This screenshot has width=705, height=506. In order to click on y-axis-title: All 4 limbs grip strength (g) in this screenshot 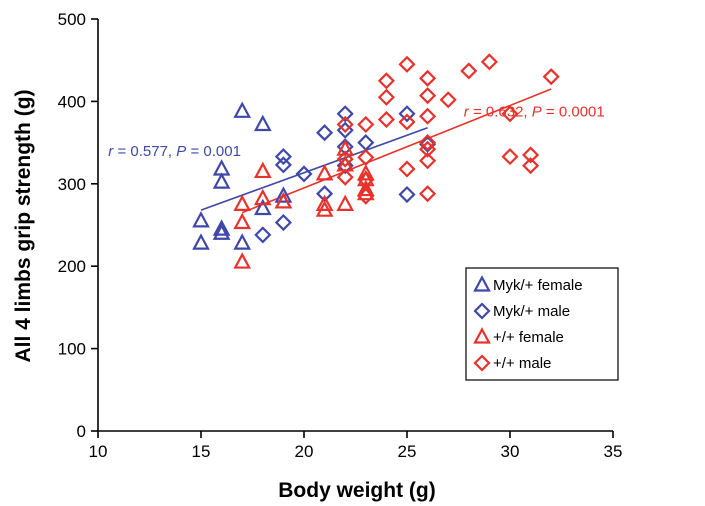, I will do `click(23, 225)`.